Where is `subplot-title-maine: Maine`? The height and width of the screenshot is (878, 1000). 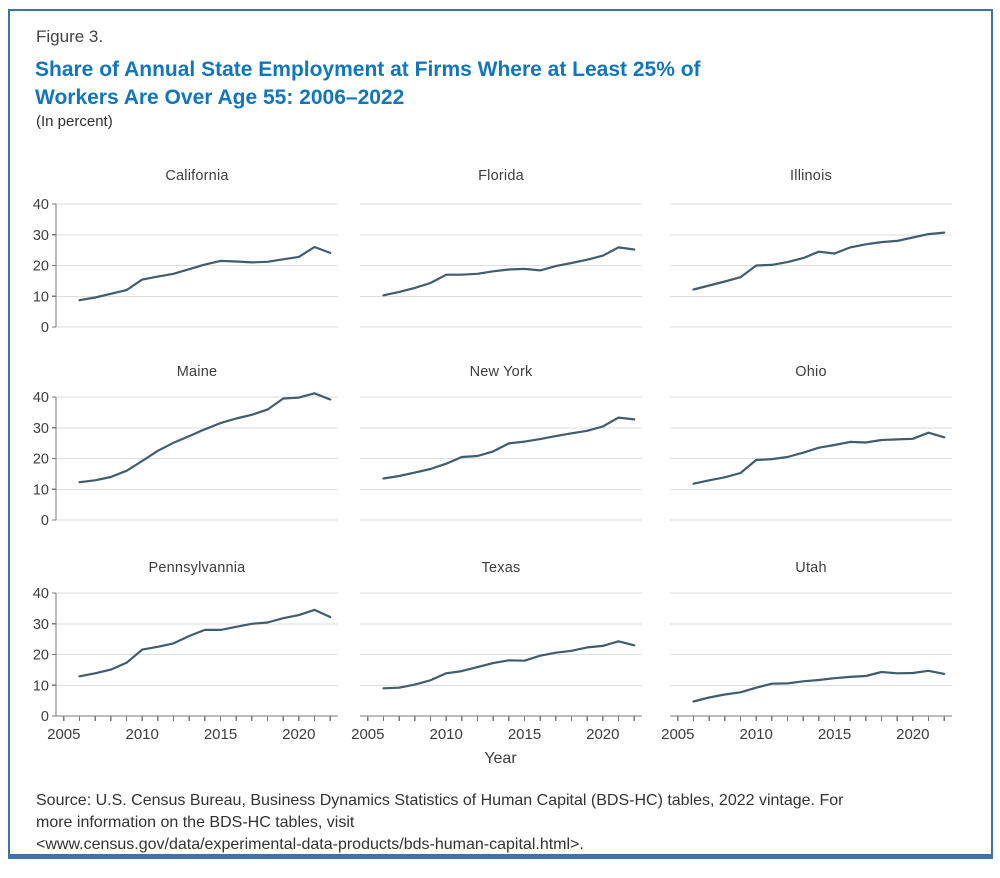
subplot-title-maine: Maine is located at coordinates (197, 372).